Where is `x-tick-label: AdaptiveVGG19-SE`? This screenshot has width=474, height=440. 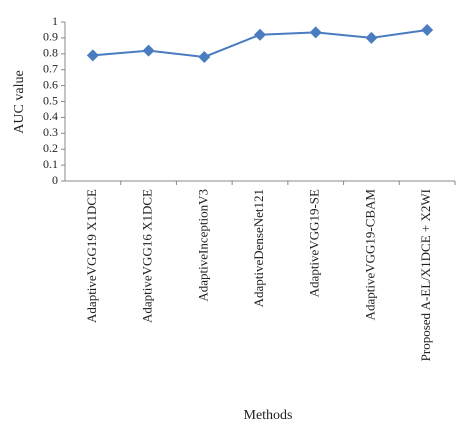
x-tick-label: AdaptiveVGG19-SE is located at coordinates (314, 243).